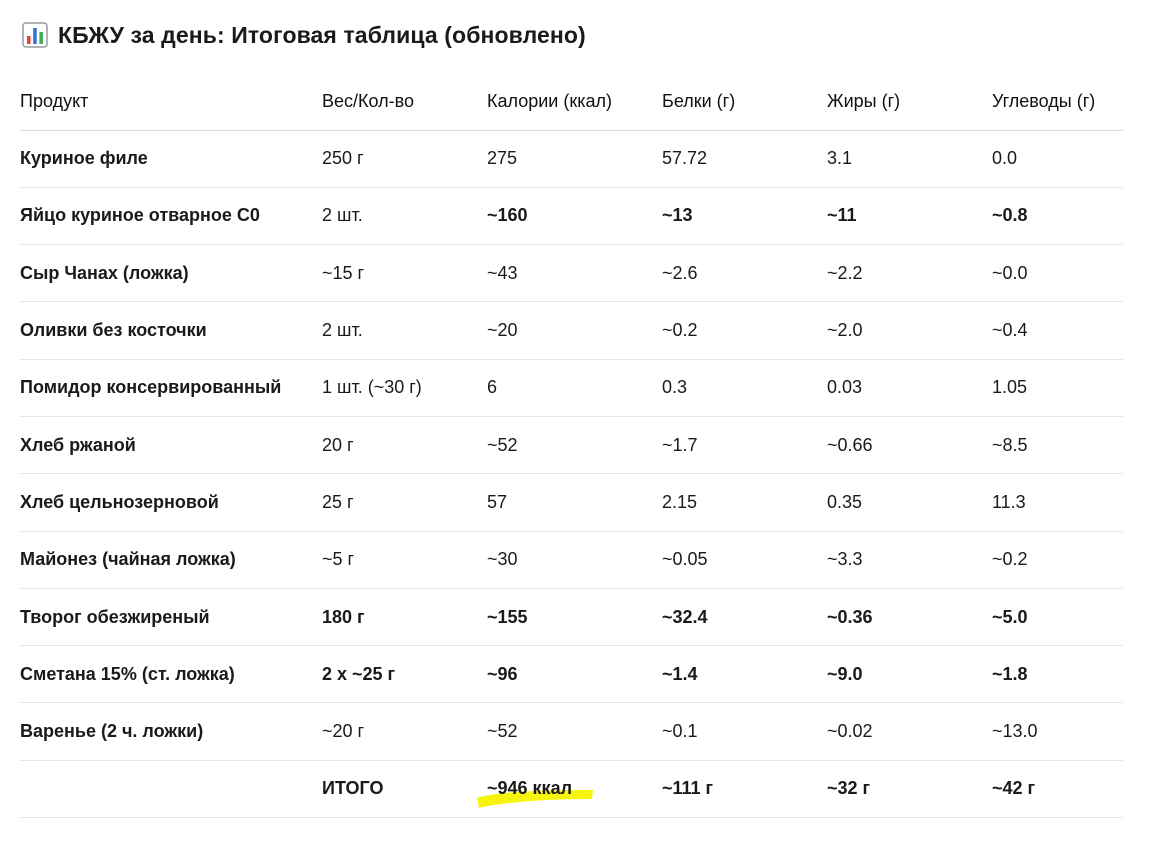  What do you see at coordinates (128, 559) in the screenshot?
I see `cell-product: Майонез (чайная ложка)` at bounding box center [128, 559].